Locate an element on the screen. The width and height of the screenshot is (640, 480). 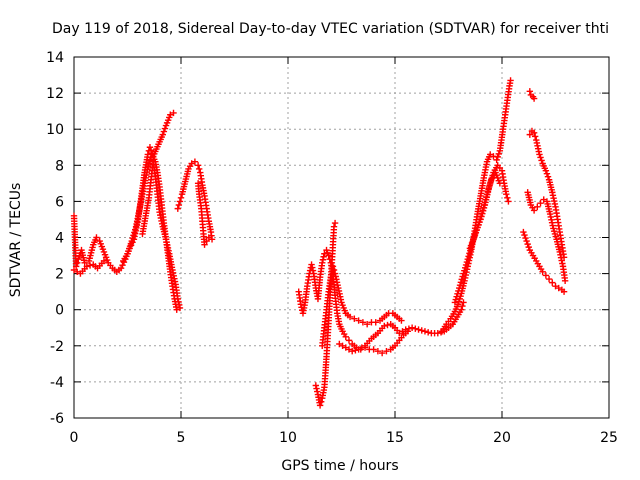
y-tick-label: -4 is located at coordinates (57, 383).